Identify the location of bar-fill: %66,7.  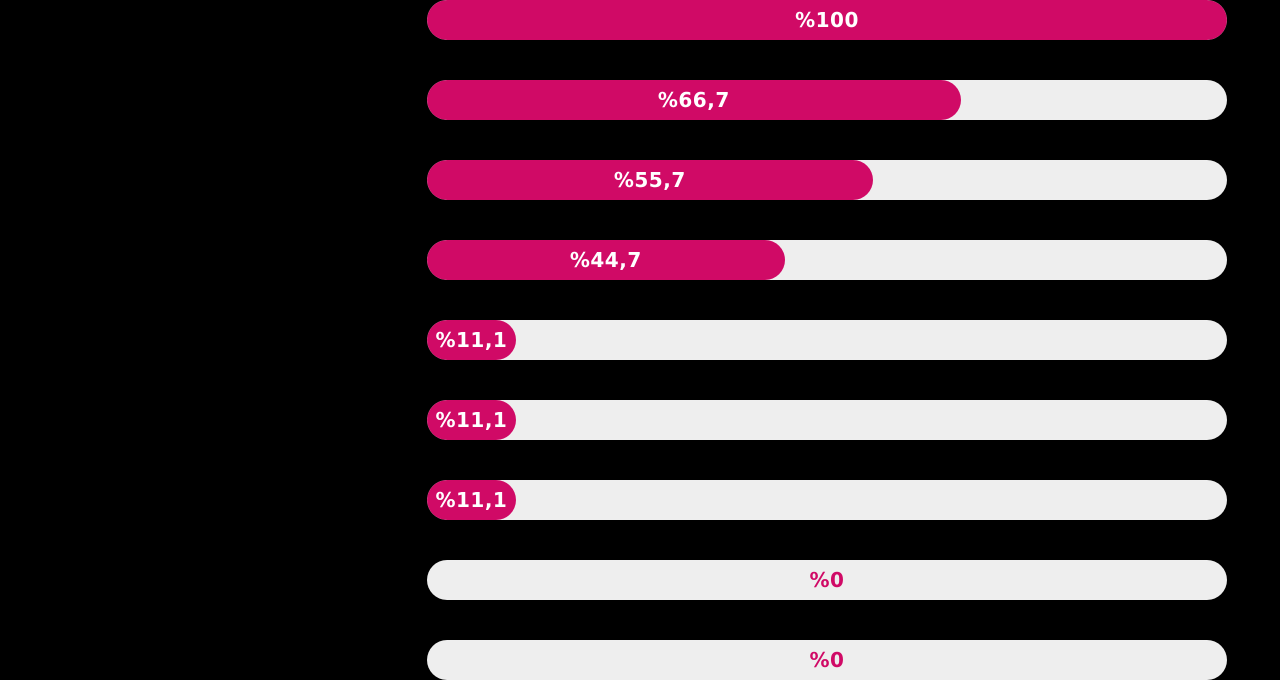
(694, 100).